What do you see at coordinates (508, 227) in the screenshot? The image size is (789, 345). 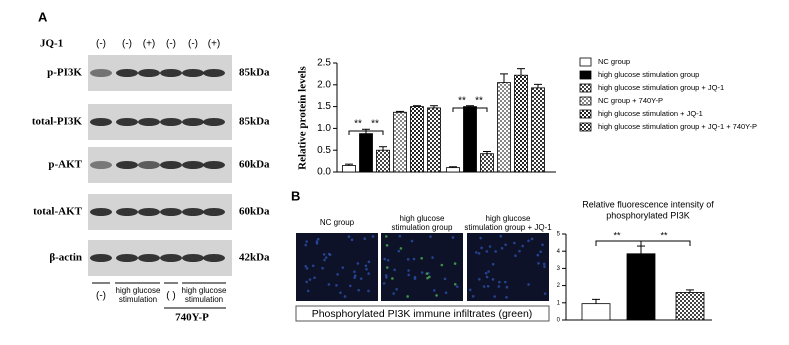 I see `image-label: stimulation group + JQ-1` at bounding box center [508, 227].